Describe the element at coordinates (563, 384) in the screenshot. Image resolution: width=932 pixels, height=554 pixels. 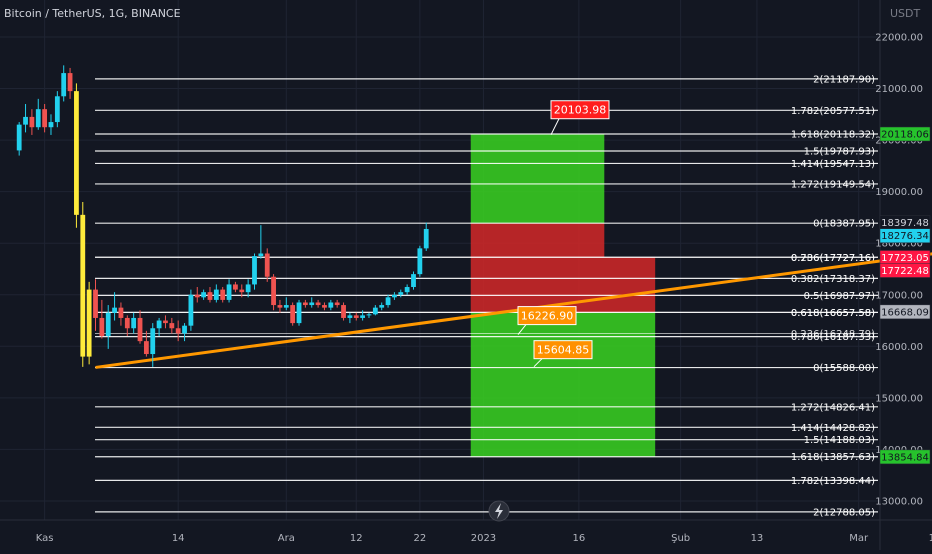
I see `position-zone-target-short` at that location.